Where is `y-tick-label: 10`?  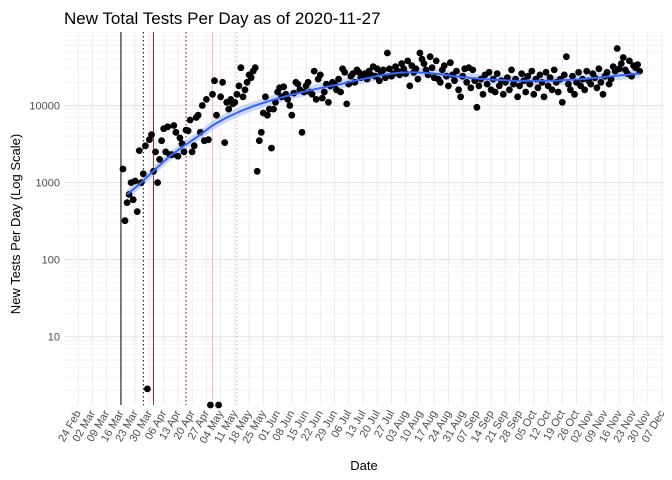
y-tick-label: 10 is located at coordinates (54, 338).